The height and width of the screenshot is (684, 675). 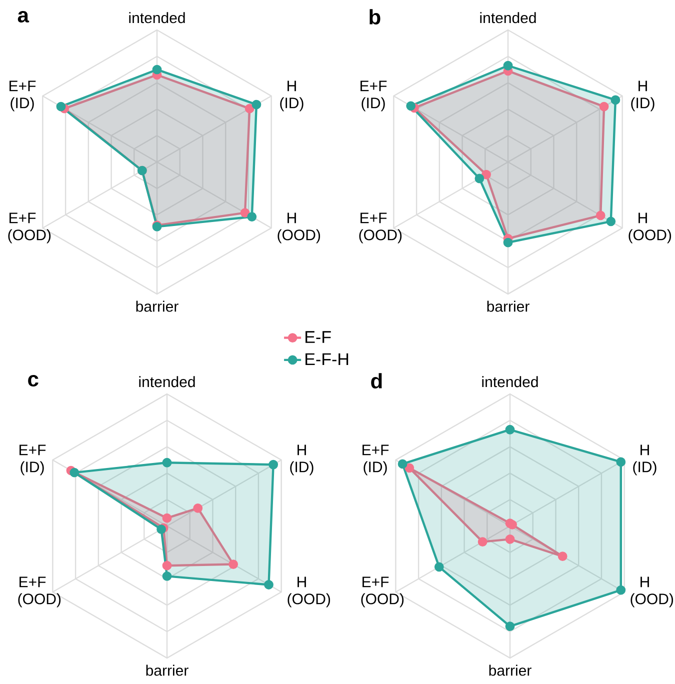 What do you see at coordinates (376, 381) in the screenshot?
I see `chart-title: d` at bounding box center [376, 381].